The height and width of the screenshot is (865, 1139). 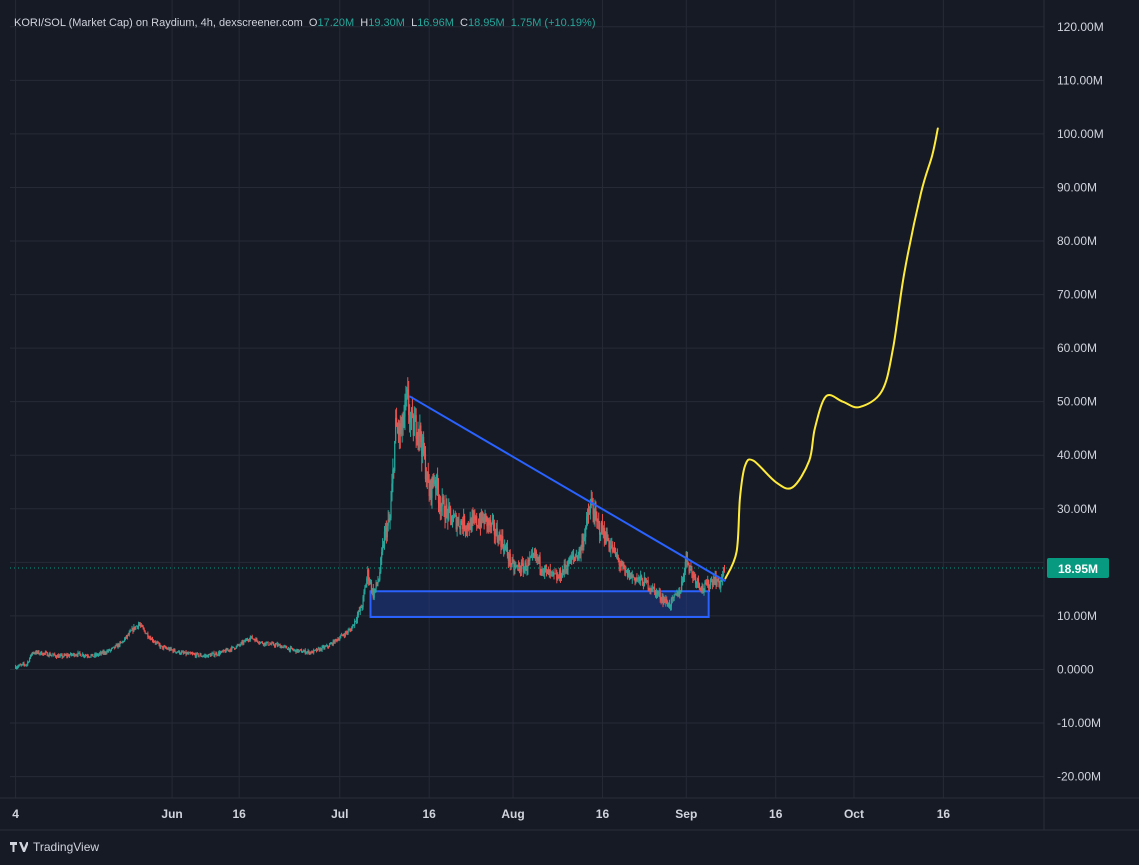 I want to click on change-value: 1.75M (+10.19%), so click(x=553, y=23).